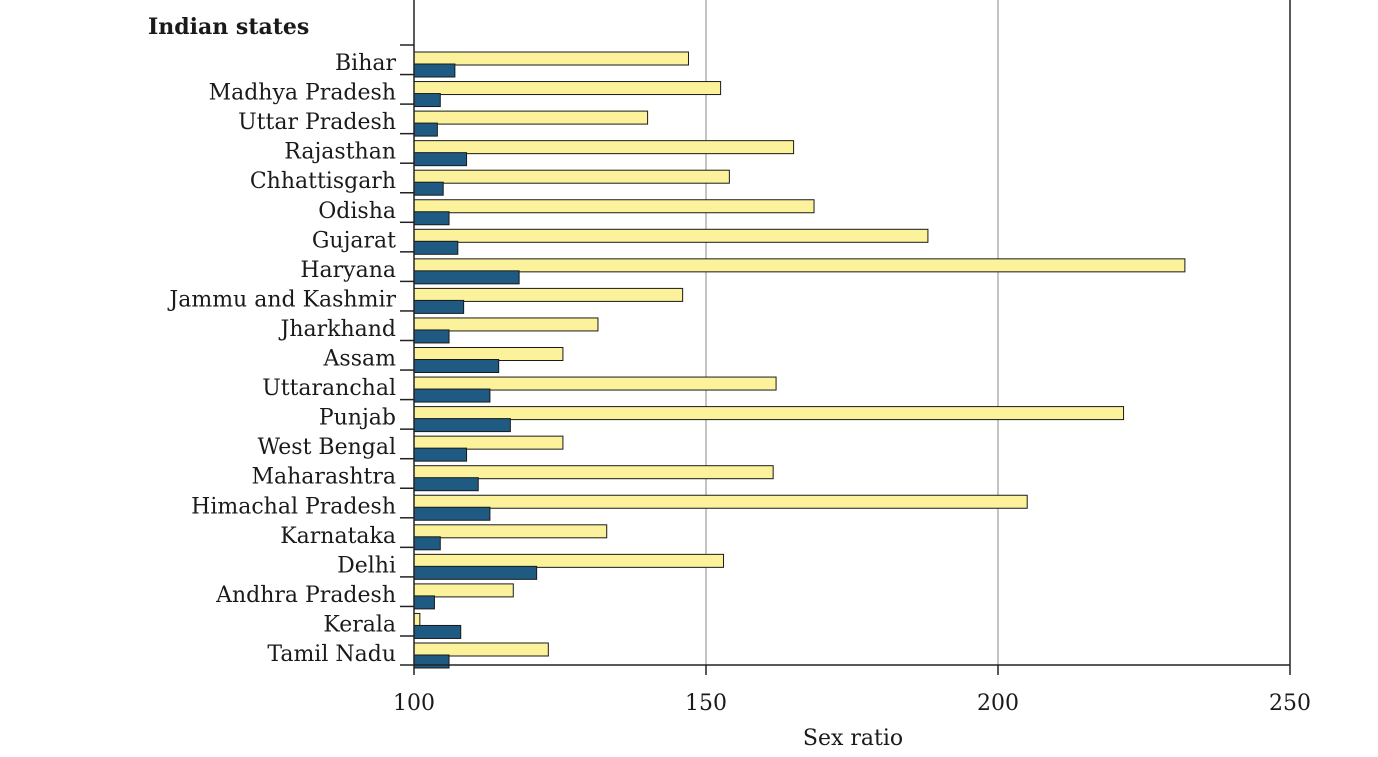 This screenshot has width=1378, height=757. I want to click on x-axis-title: Sex ratio, so click(853, 738).